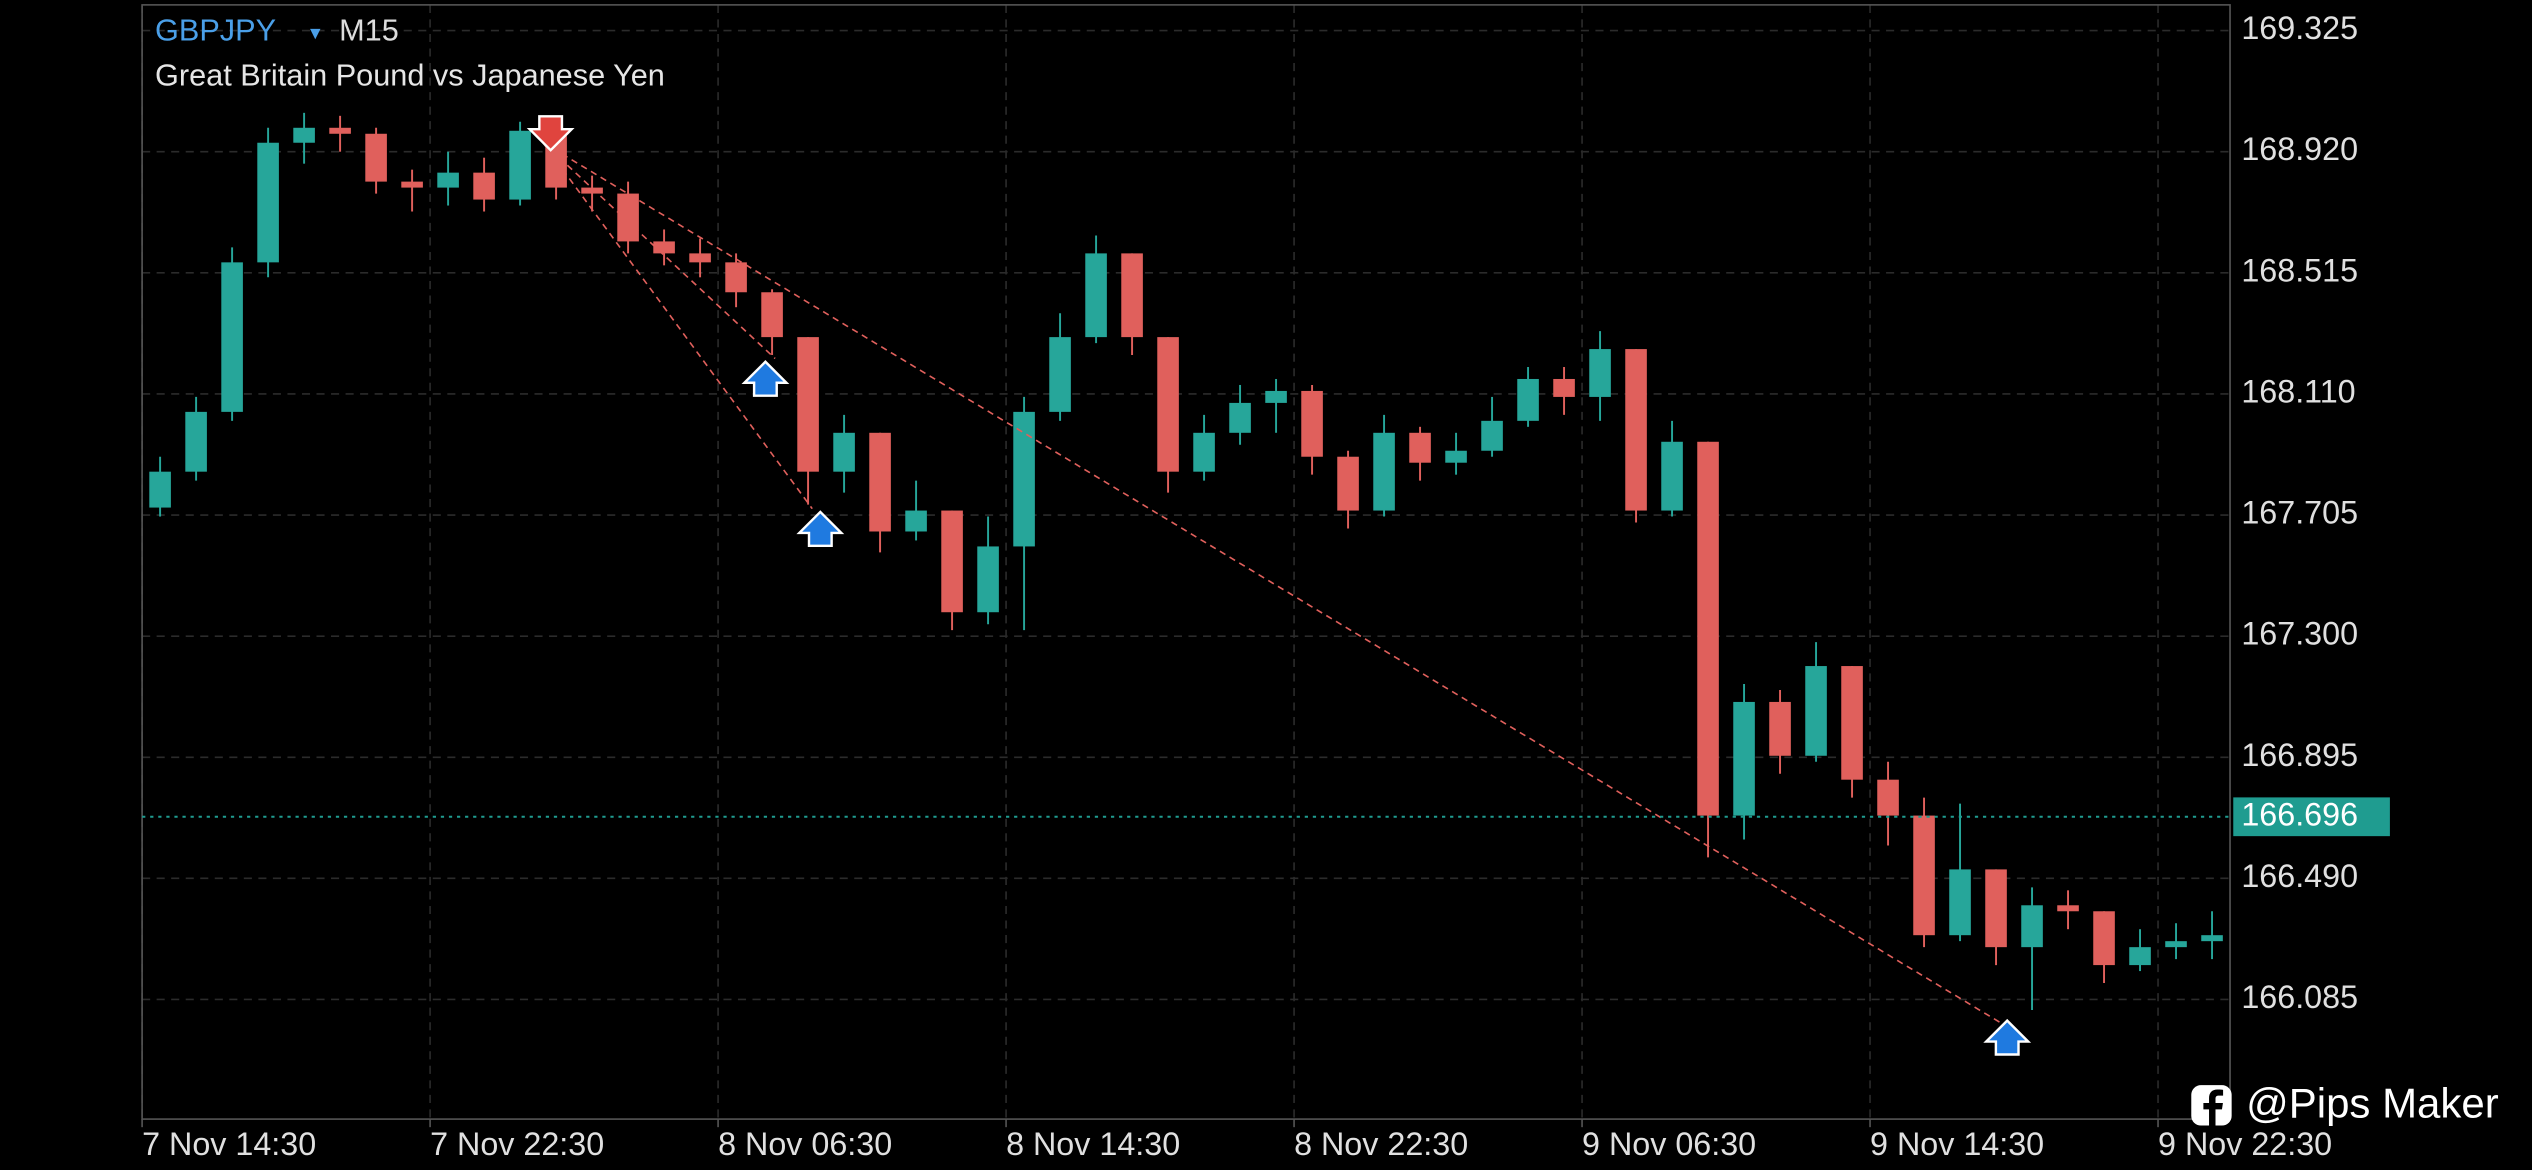 The height and width of the screenshot is (1170, 2532). What do you see at coordinates (2299, 997) in the screenshot?
I see `y-tick-label: 166.085` at bounding box center [2299, 997].